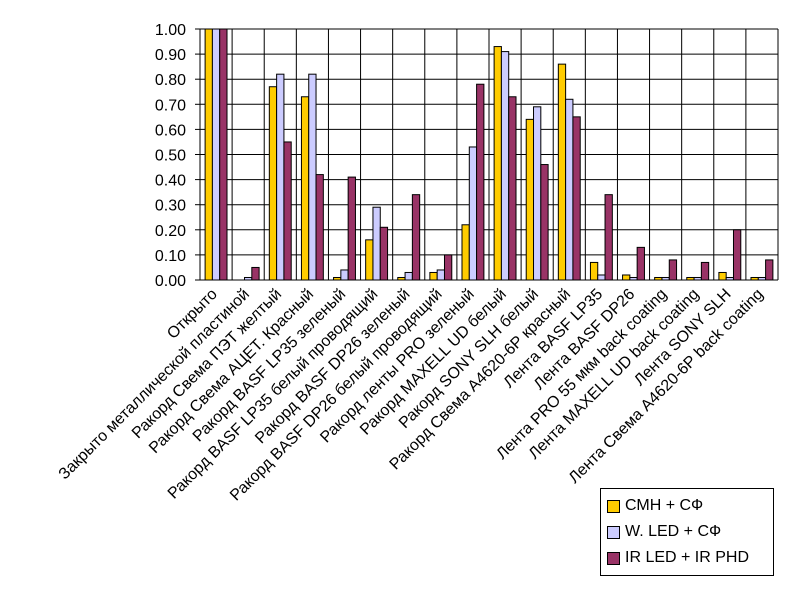  Describe the element at coordinates (312, 177) in the screenshot. I see `bar-s1-c3` at that location.